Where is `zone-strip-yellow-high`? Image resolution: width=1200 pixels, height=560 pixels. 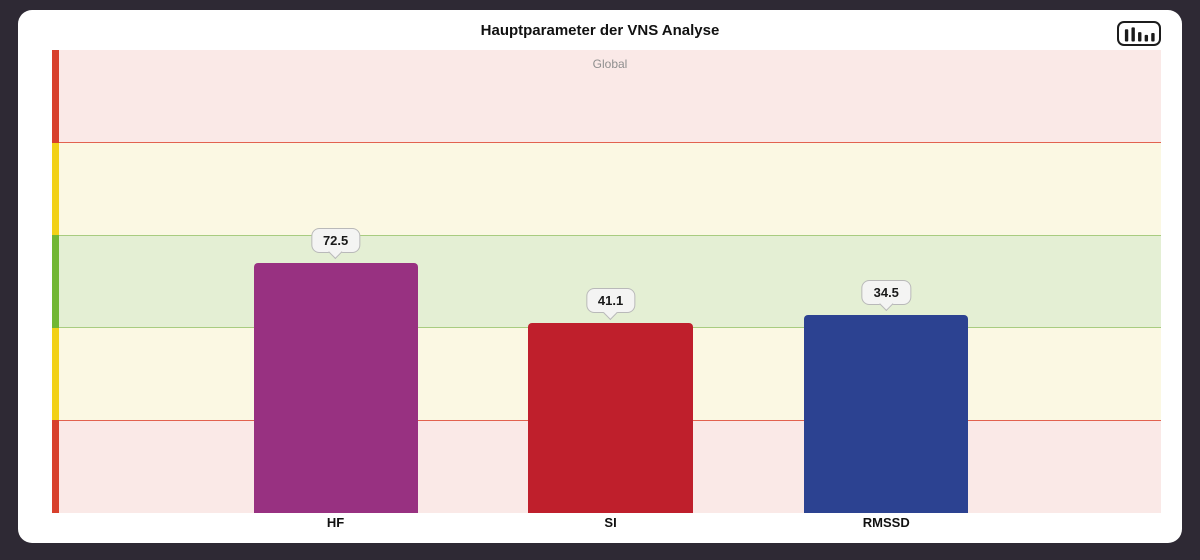
zone-strip-yellow-high is located at coordinates (55, 189).